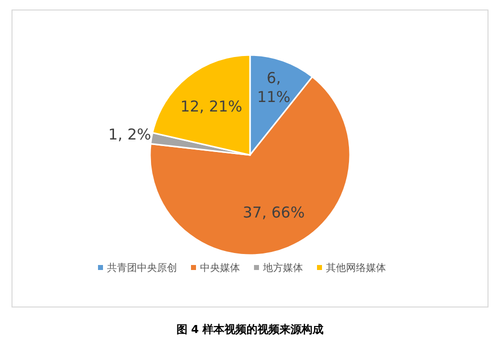 The image size is (500, 362). Describe the element at coordinates (220, 268) in the screenshot. I see `legend-label: 中央媒体` at that location.